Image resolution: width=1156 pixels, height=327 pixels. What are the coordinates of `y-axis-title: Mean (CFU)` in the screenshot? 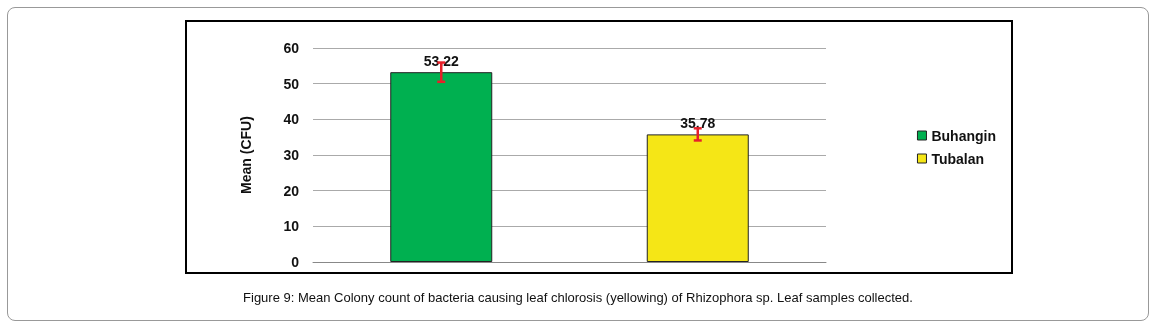 It's located at (246, 155).